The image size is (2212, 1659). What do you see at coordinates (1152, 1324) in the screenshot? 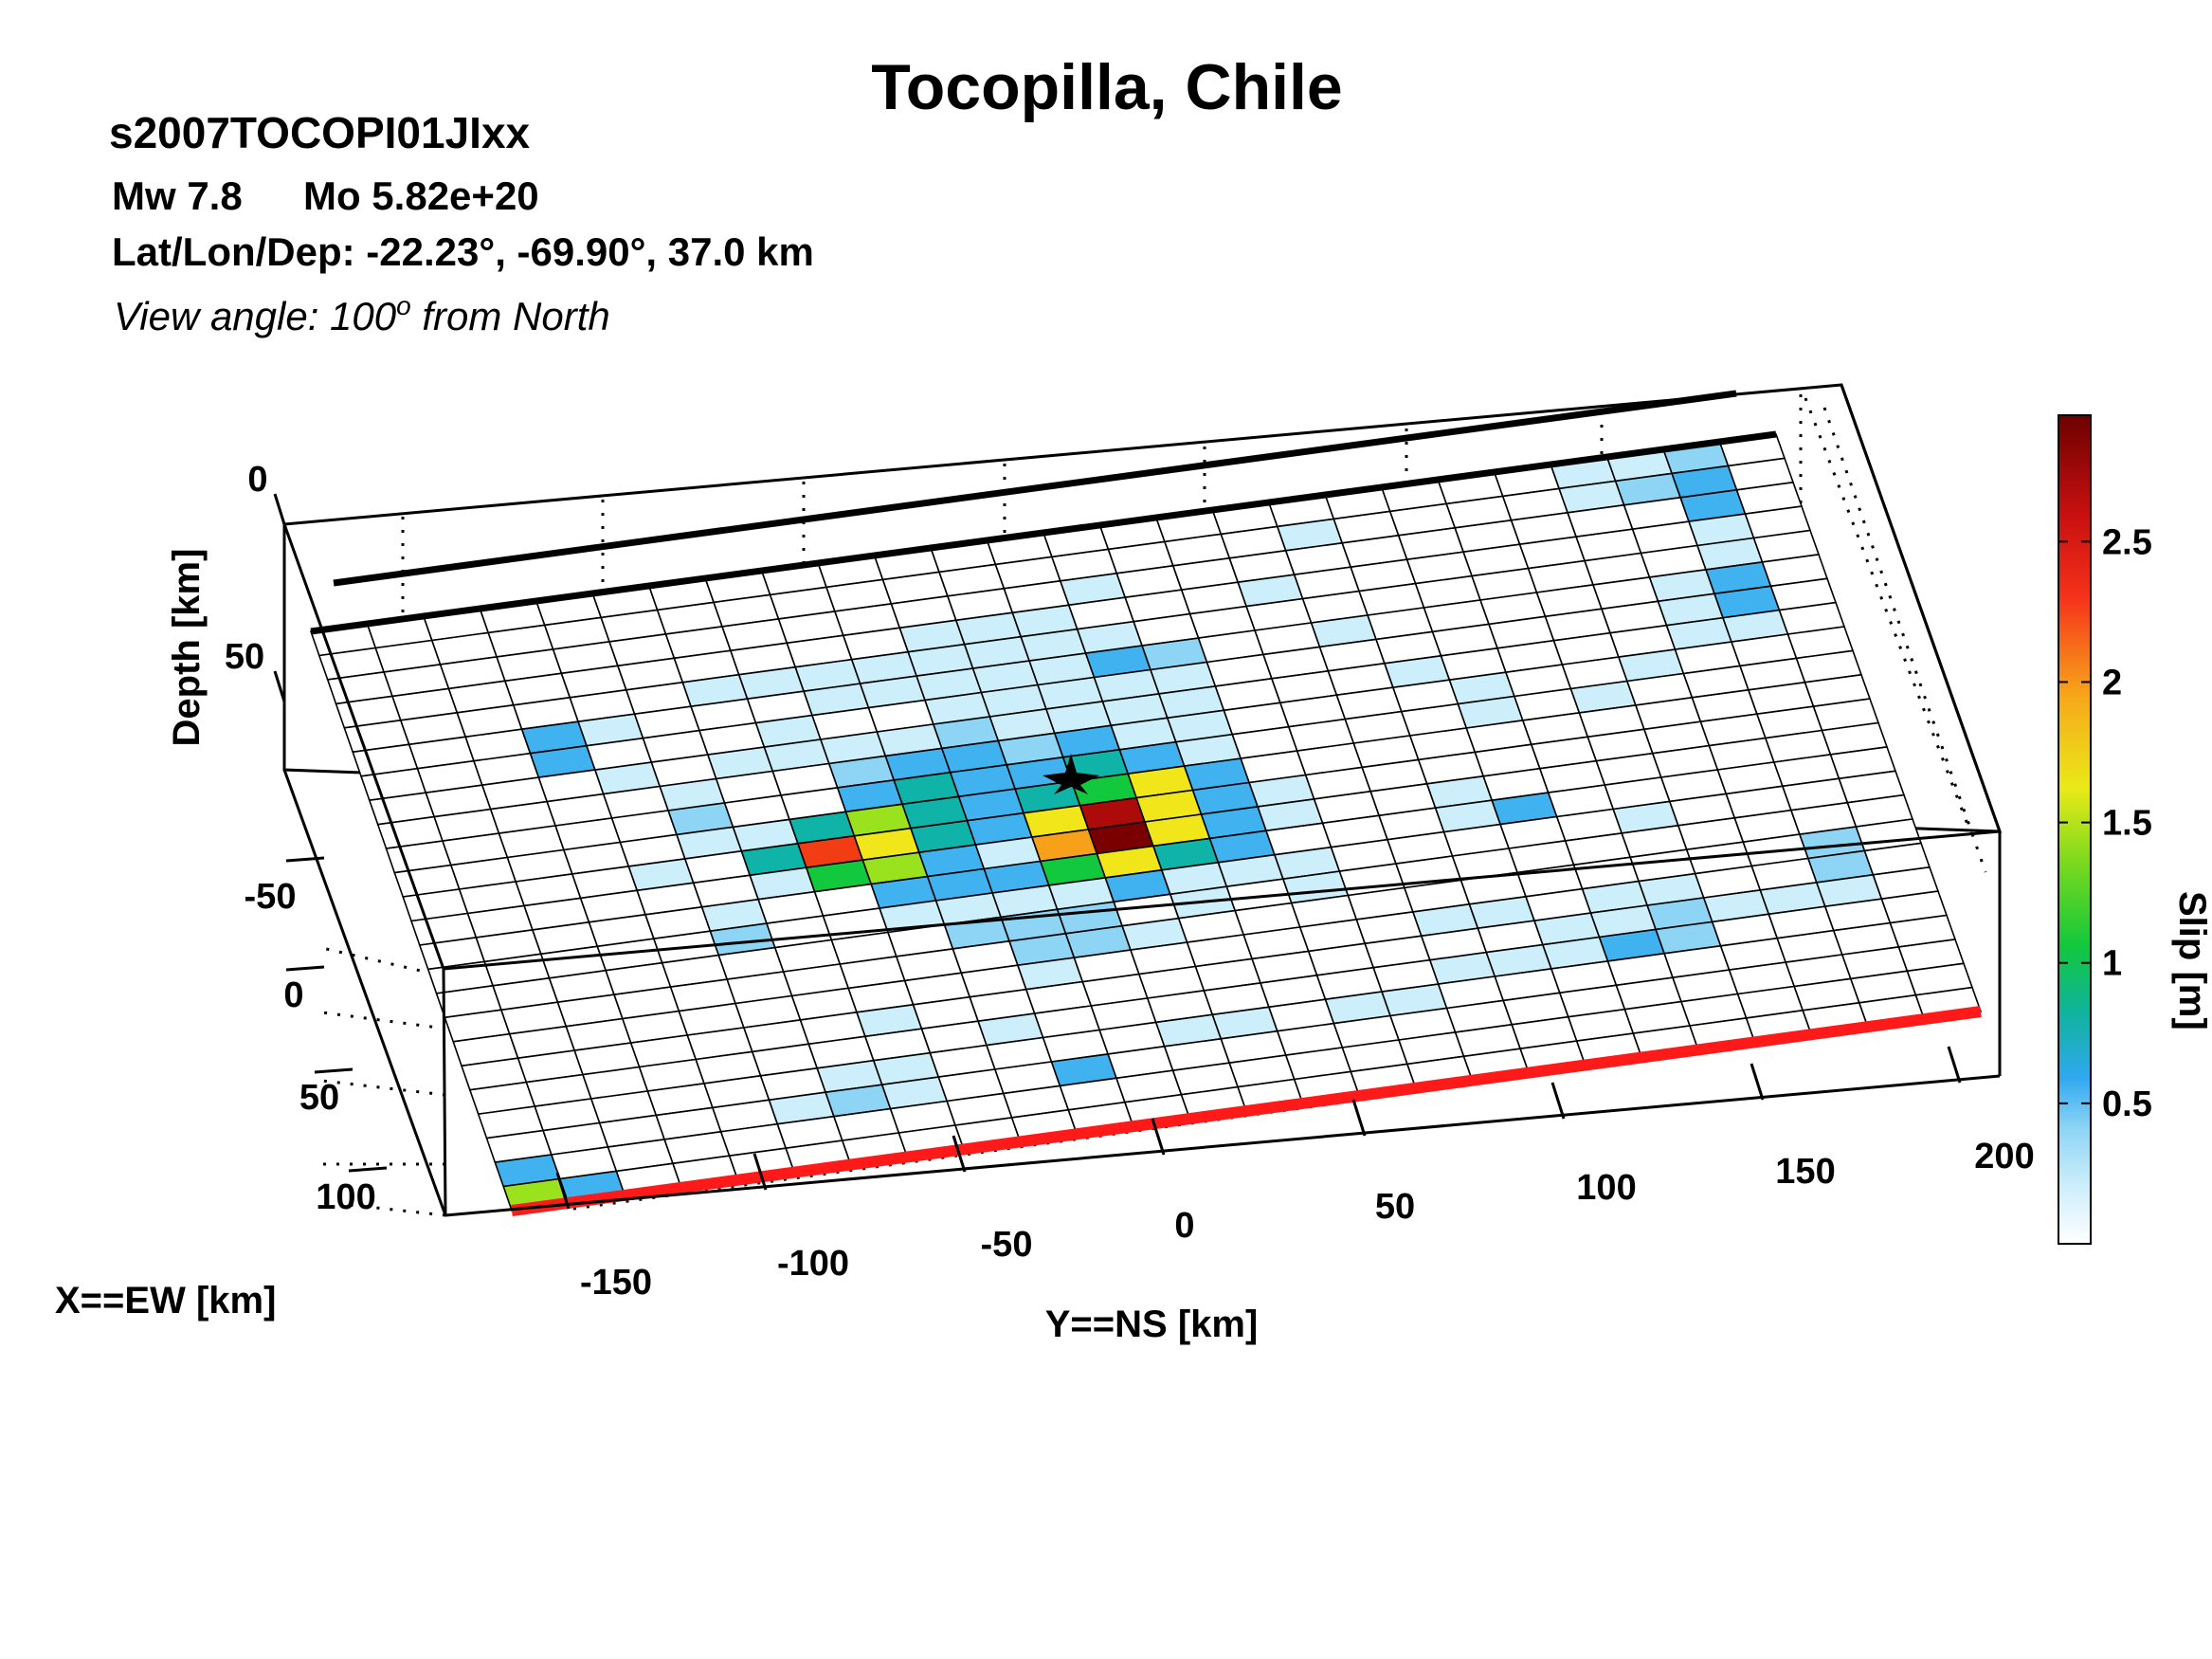
I see `ns-axis-label: Y==NS [km]` at bounding box center [1152, 1324].